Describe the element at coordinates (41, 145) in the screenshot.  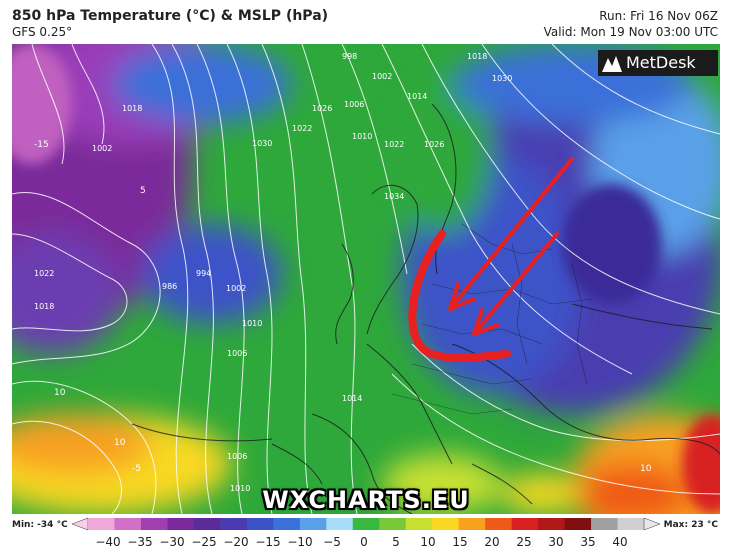
I see `isotherm-label: -15` at that location.